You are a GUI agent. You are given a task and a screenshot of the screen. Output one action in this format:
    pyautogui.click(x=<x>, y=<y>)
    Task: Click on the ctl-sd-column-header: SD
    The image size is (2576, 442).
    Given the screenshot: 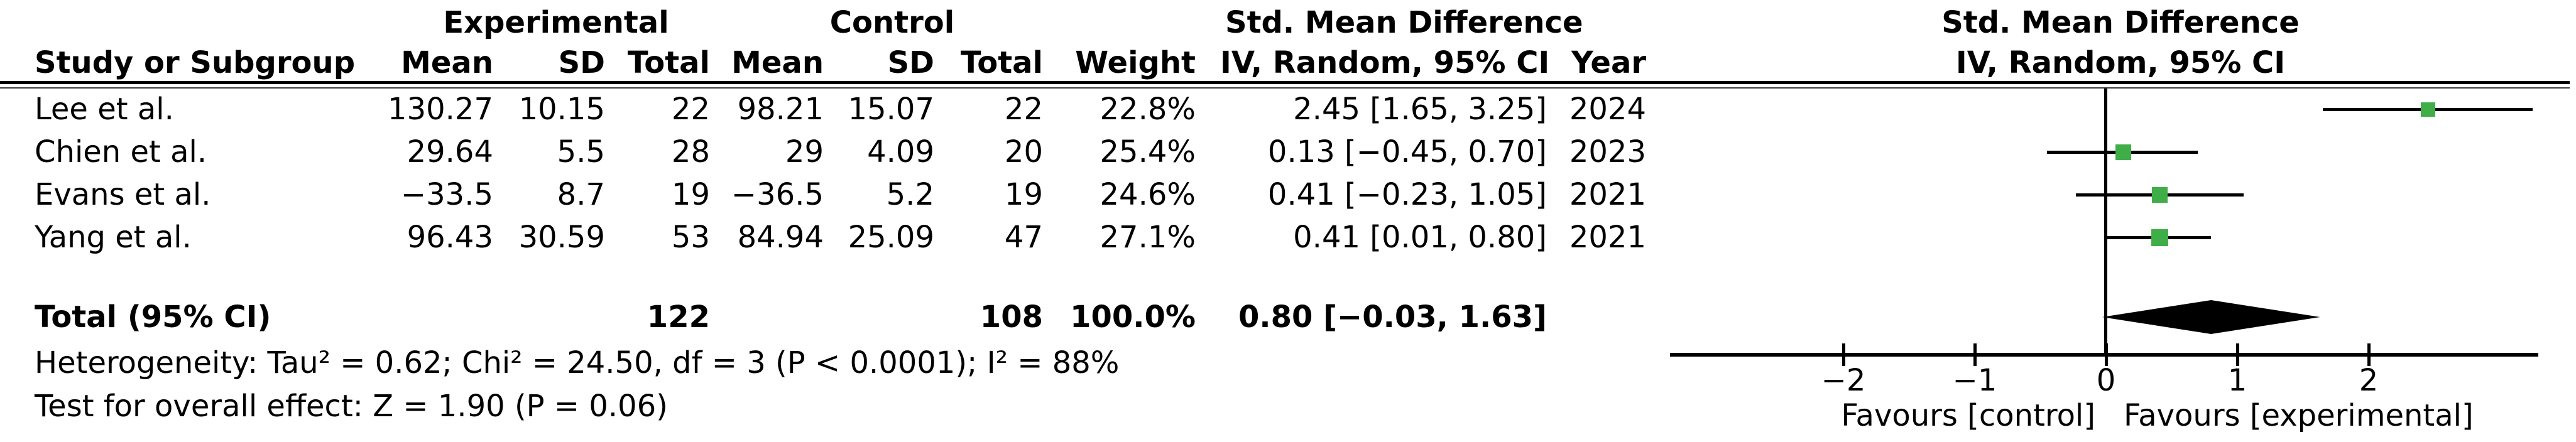 What is the action you would take?
    pyautogui.click(x=910, y=62)
    